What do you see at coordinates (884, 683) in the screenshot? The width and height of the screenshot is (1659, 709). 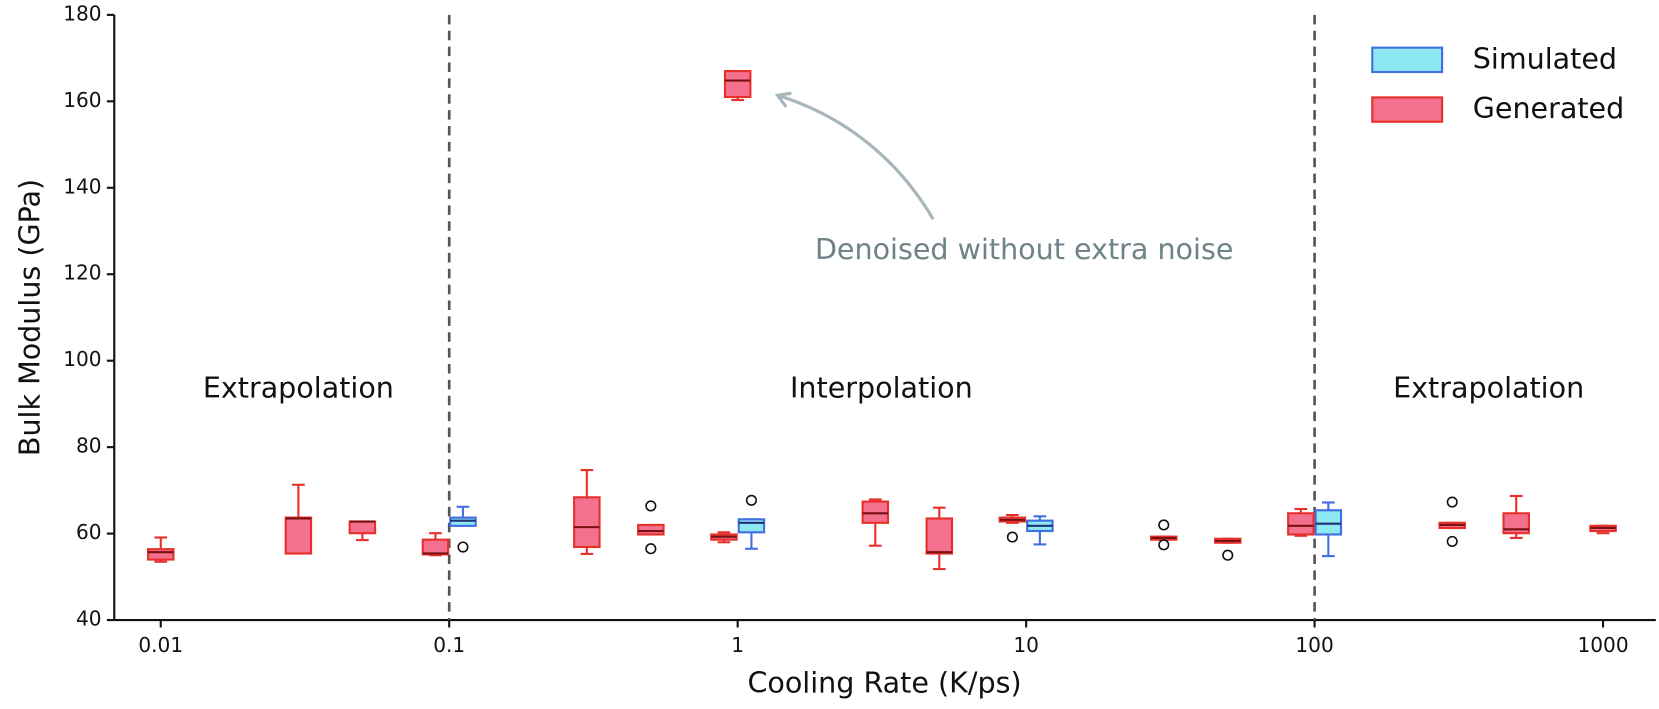 I see `x-axis-label: Cooling Rate (K/ps)` at bounding box center [884, 683].